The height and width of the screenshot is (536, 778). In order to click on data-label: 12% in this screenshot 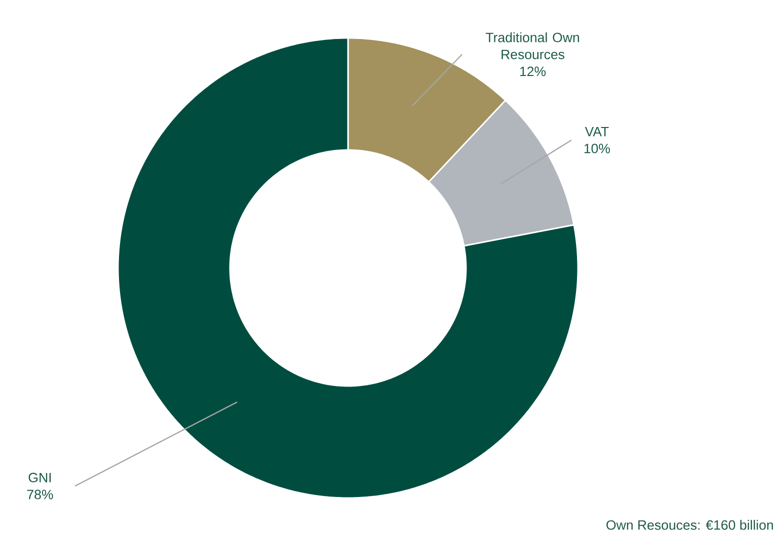, I will do `click(533, 71)`.